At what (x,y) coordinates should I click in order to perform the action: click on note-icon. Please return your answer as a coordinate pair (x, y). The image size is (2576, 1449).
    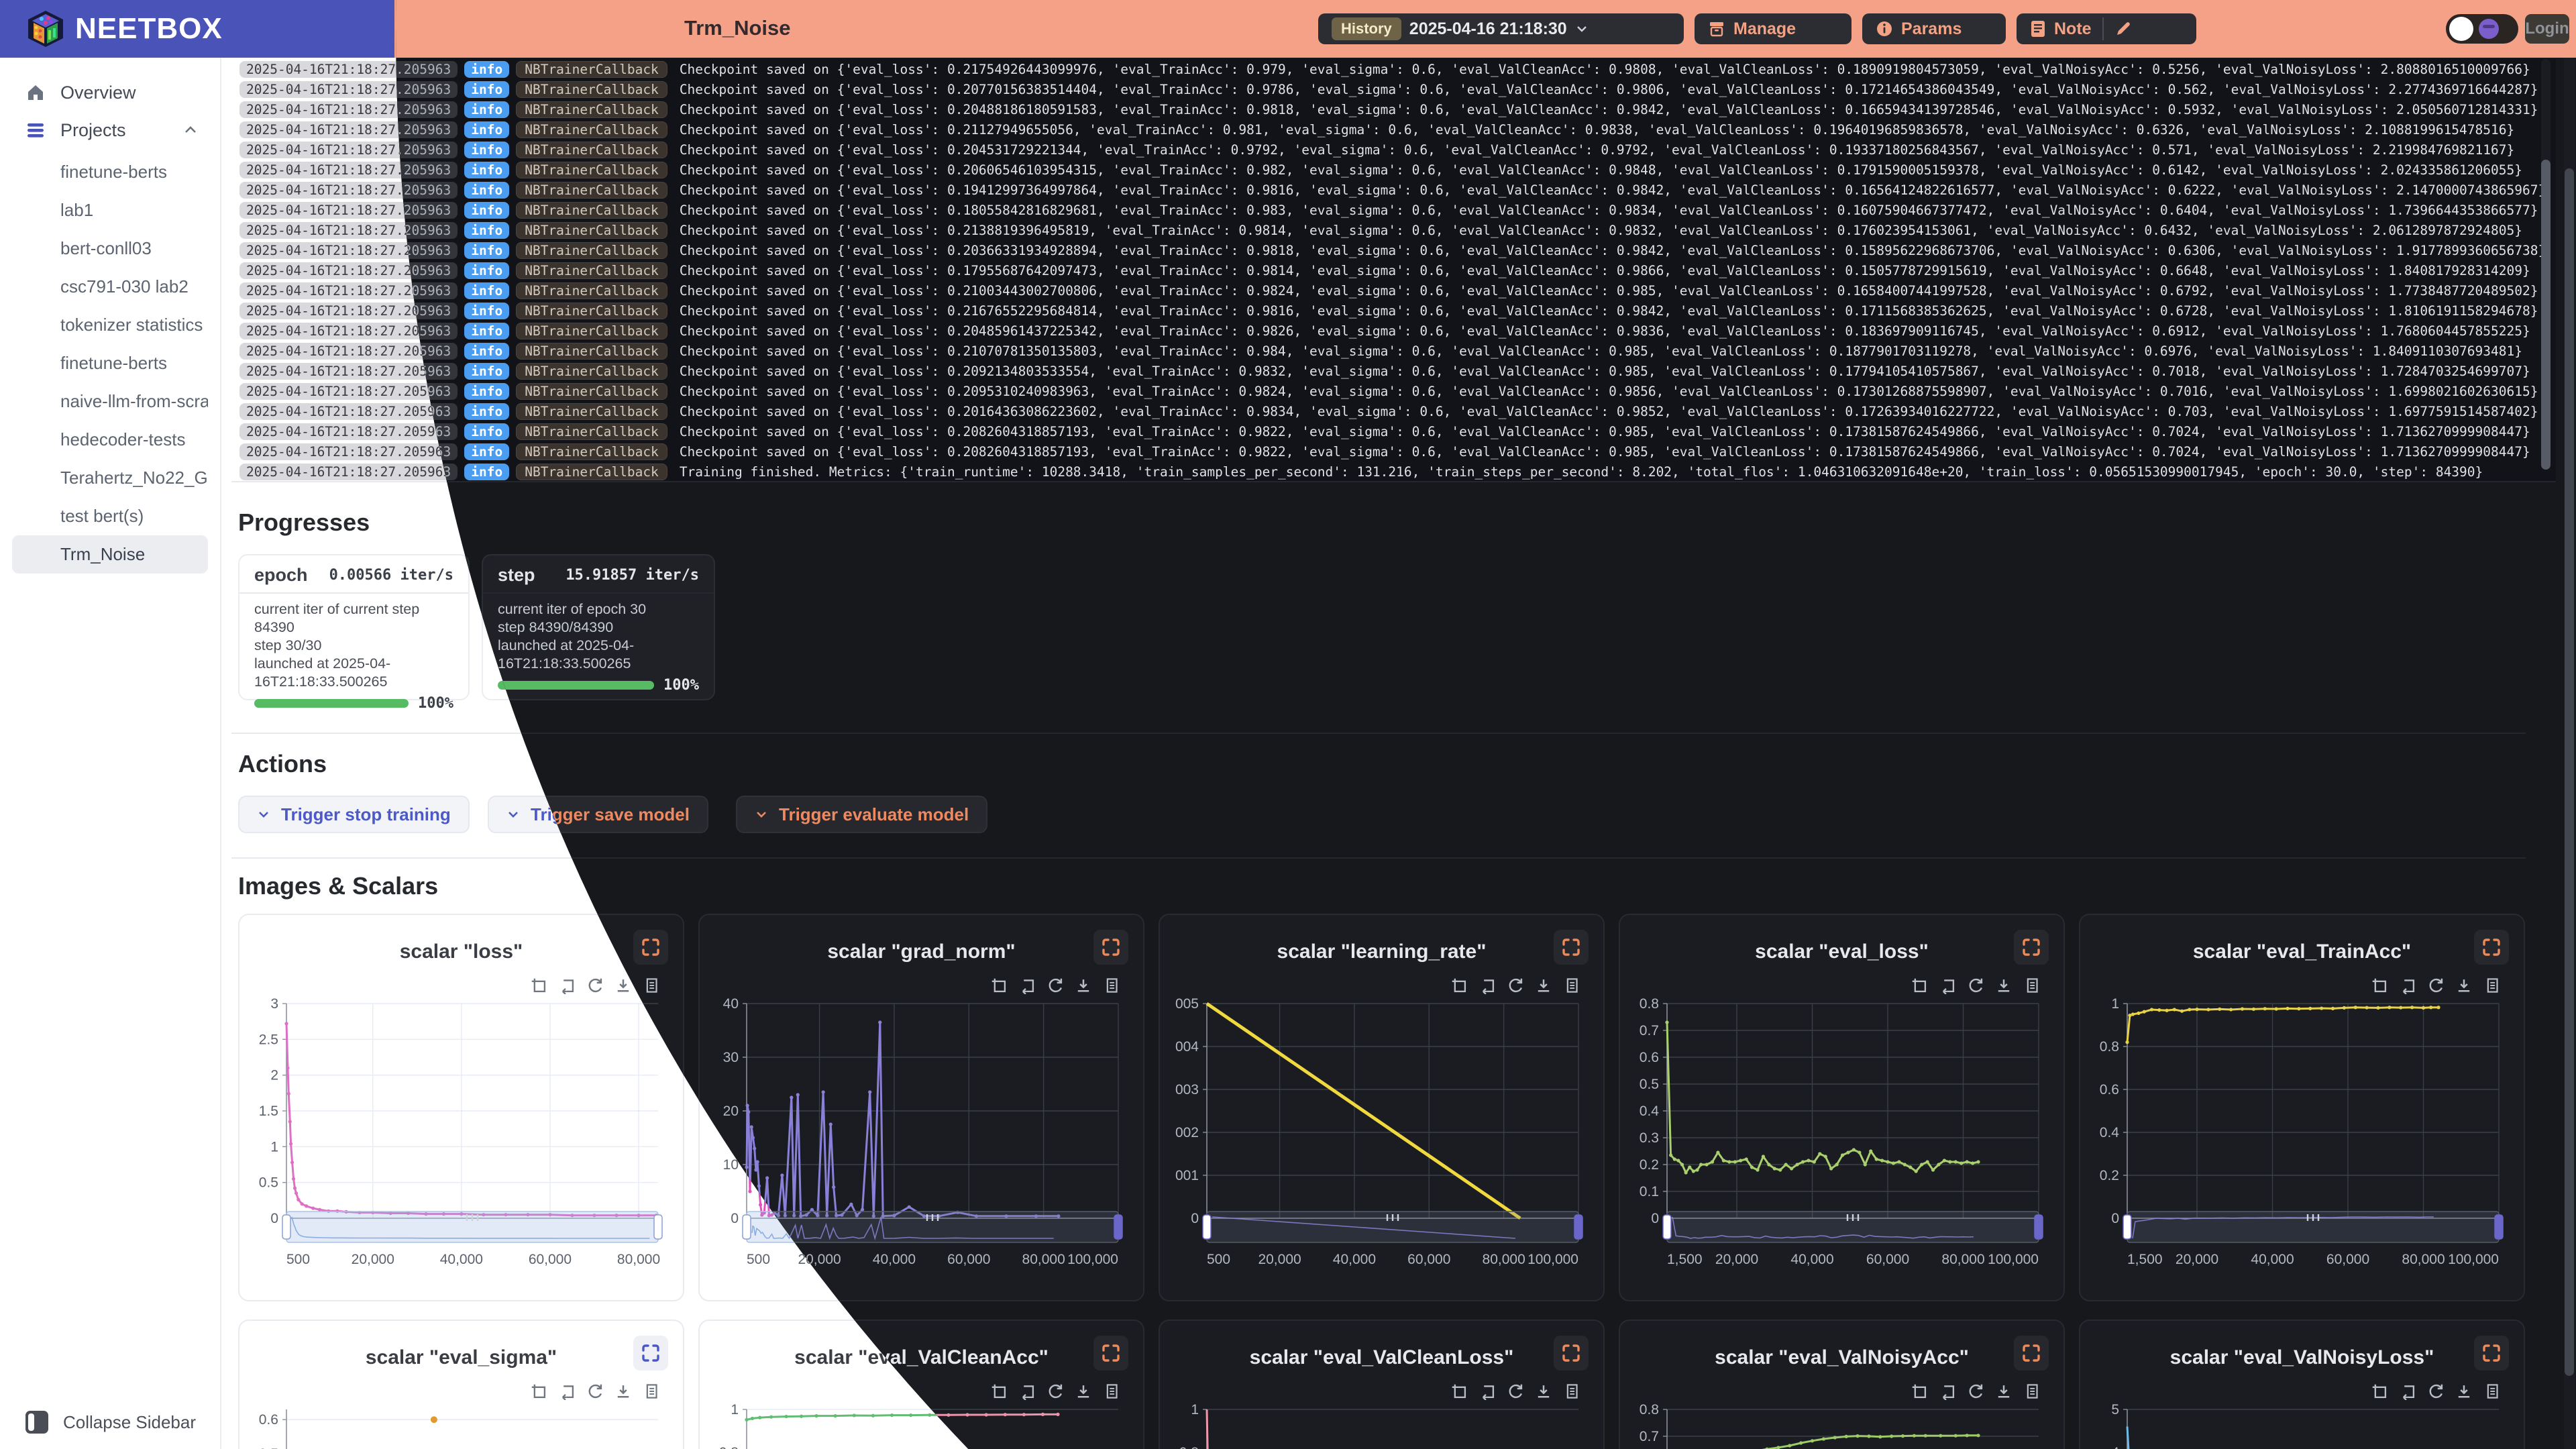
    Looking at the image, I should click on (2038, 29).